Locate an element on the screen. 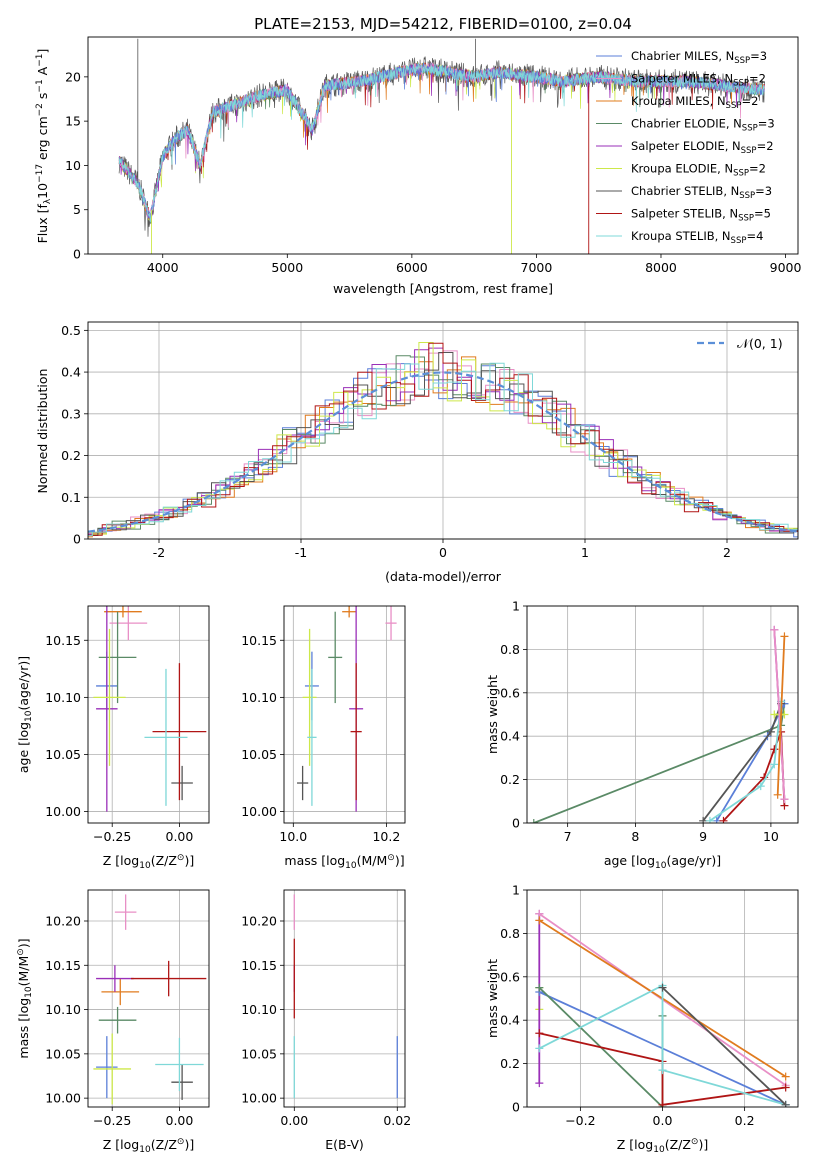 This screenshot has width=819, height=1170. series-chabrier_stelib is located at coordinates (724, 1046).